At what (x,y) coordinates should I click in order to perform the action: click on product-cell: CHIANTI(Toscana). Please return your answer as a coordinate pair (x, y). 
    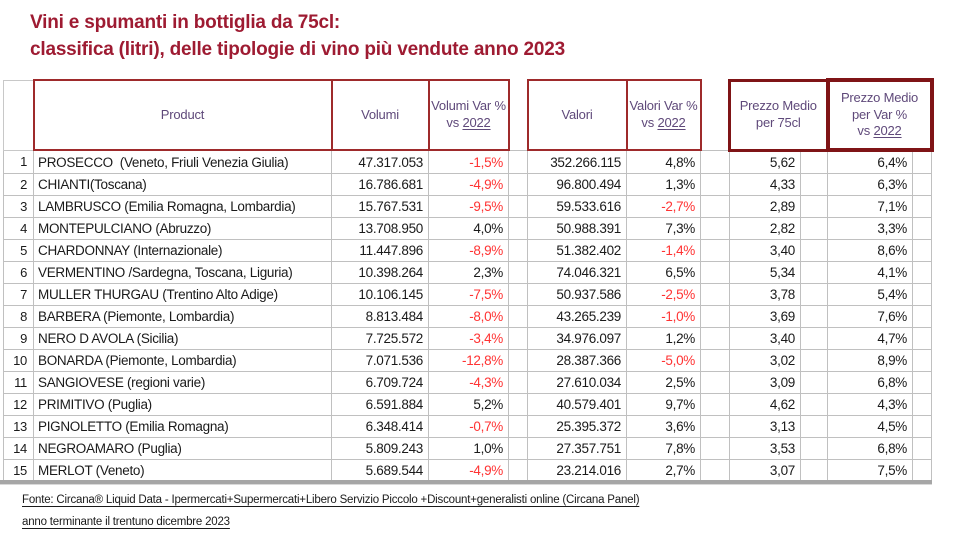
    Looking at the image, I should click on (182, 184).